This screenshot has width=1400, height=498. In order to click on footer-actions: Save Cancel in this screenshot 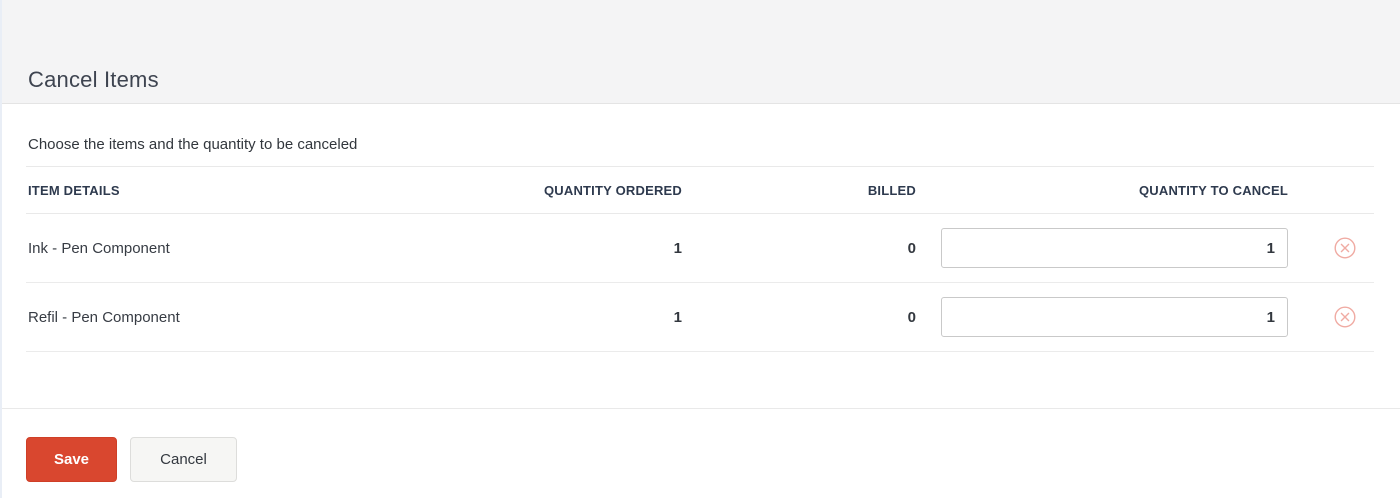, I will do `click(700, 445)`.